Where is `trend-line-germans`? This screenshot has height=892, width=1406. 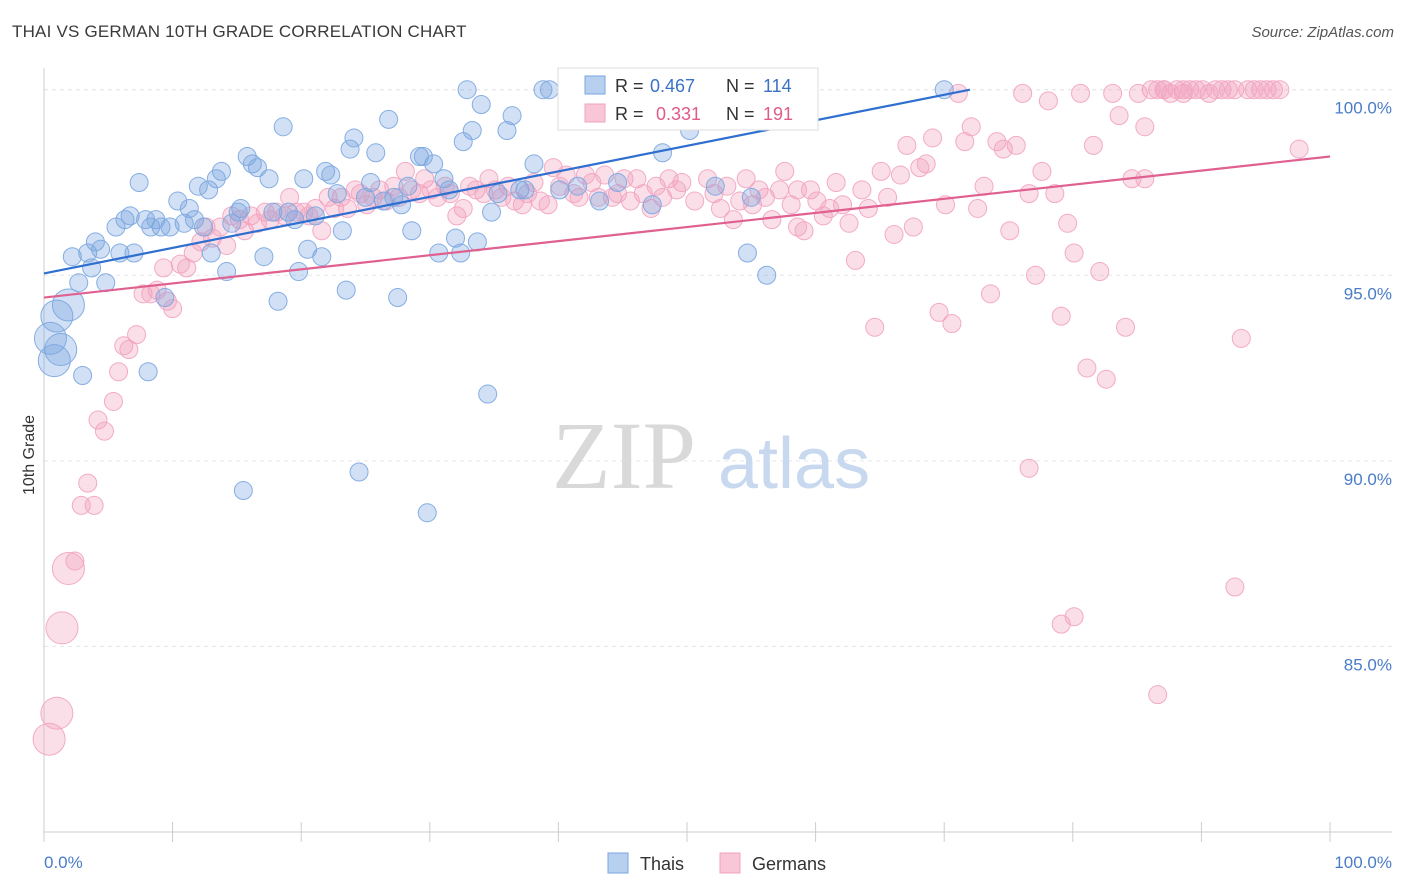
trend-line-germans is located at coordinates (687, 227).